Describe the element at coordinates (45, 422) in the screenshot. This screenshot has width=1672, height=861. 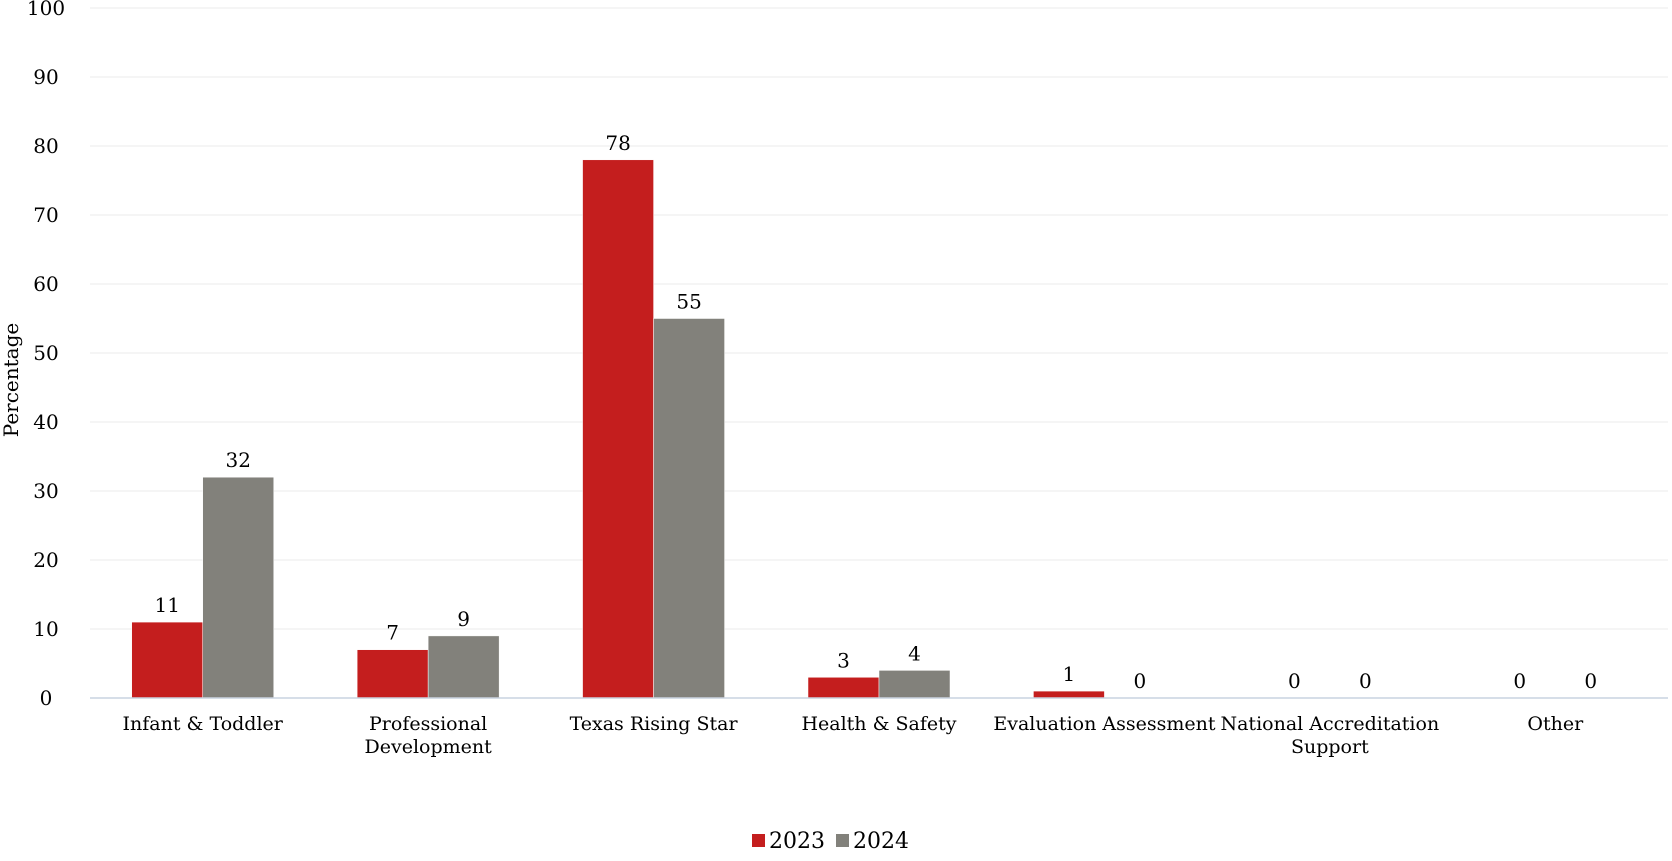
I see `y-tick-label: 40` at that location.